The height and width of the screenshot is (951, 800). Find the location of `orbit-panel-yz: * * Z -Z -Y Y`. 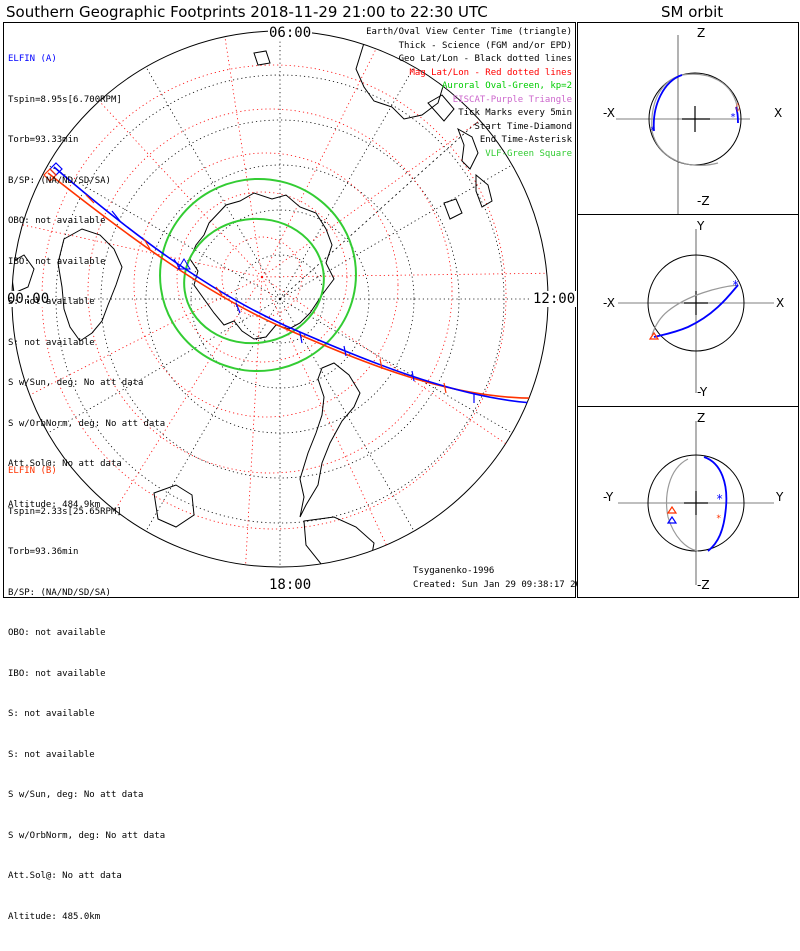

orbit-panel-yz: * * Z -Z -Y Y is located at coordinates (688, 502).